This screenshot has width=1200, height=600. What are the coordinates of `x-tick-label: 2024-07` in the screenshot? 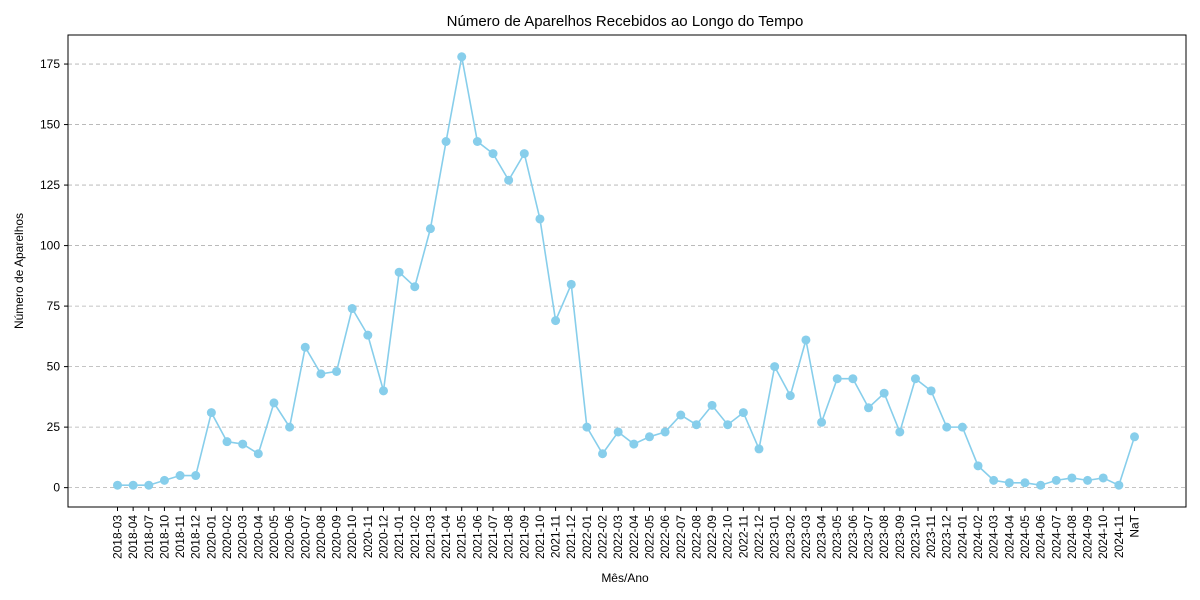 It's located at (1056, 537).